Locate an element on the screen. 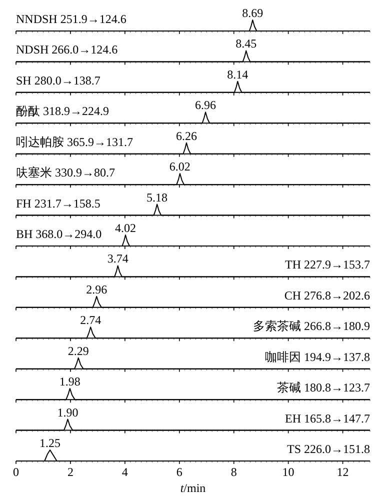 The height and width of the screenshot is (497, 381). chart-title: 吲达帕胺 365.9→131.7 is located at coordinates (74, 141).